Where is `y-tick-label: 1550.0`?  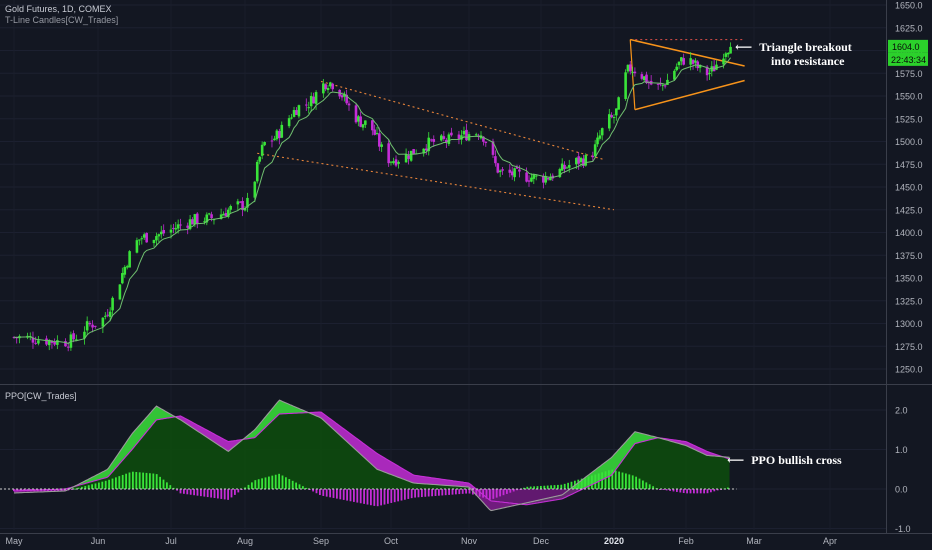
y-tick-label: 1550.0 is located at coordinates (909, 97).